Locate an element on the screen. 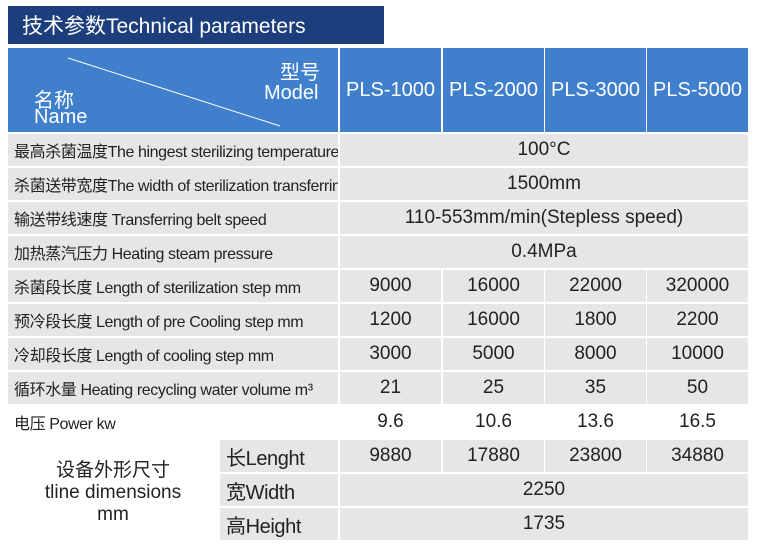  row-label: 输送带线速度 Transferring belt speed is located at coordinates (173, 218).